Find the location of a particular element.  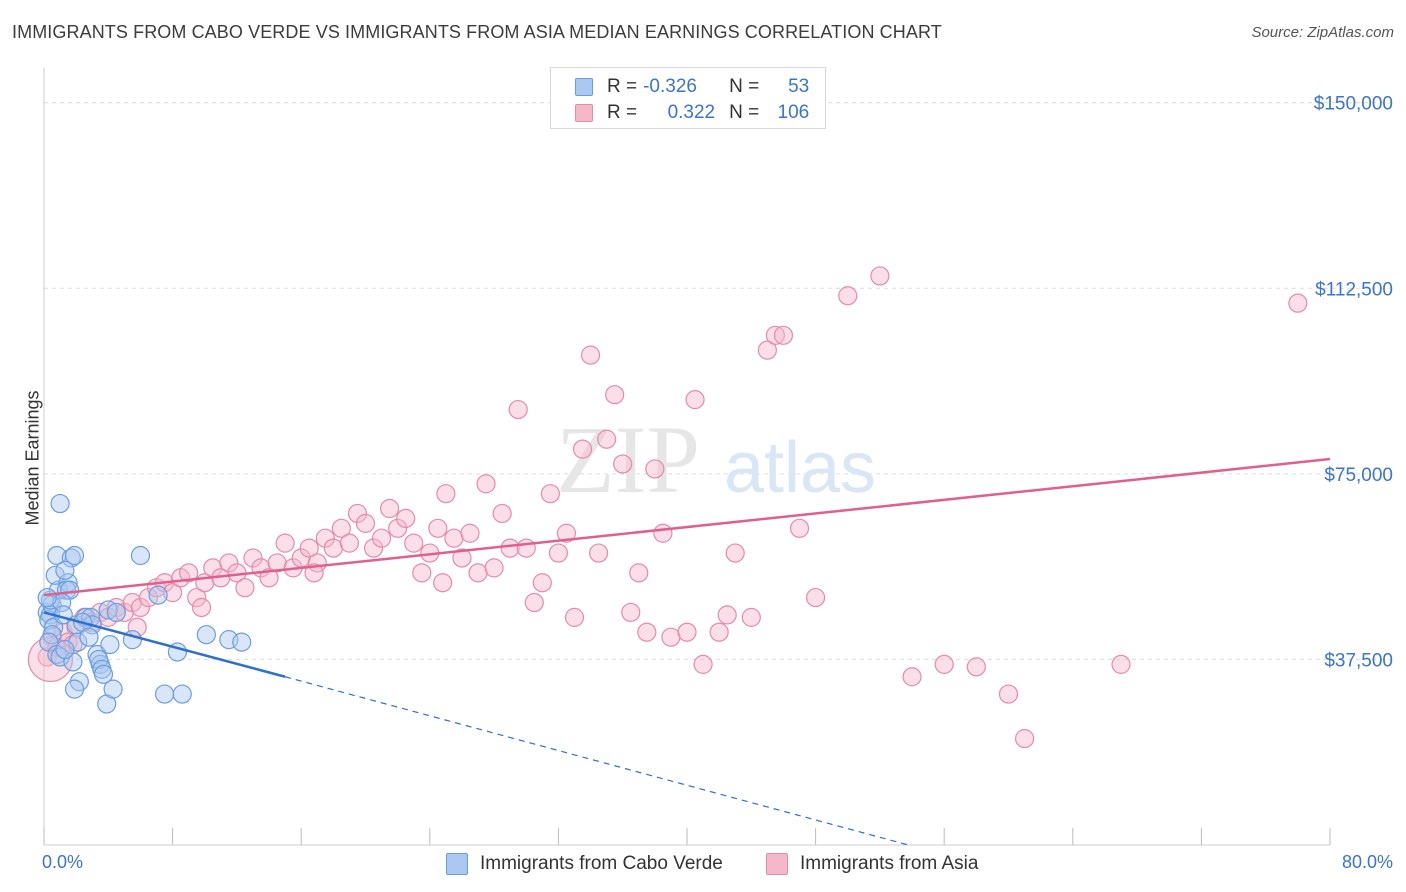

y-tick-labels: $37,500 $75,000 $112,500 $150,000 is located at coordinates (1353, 383).